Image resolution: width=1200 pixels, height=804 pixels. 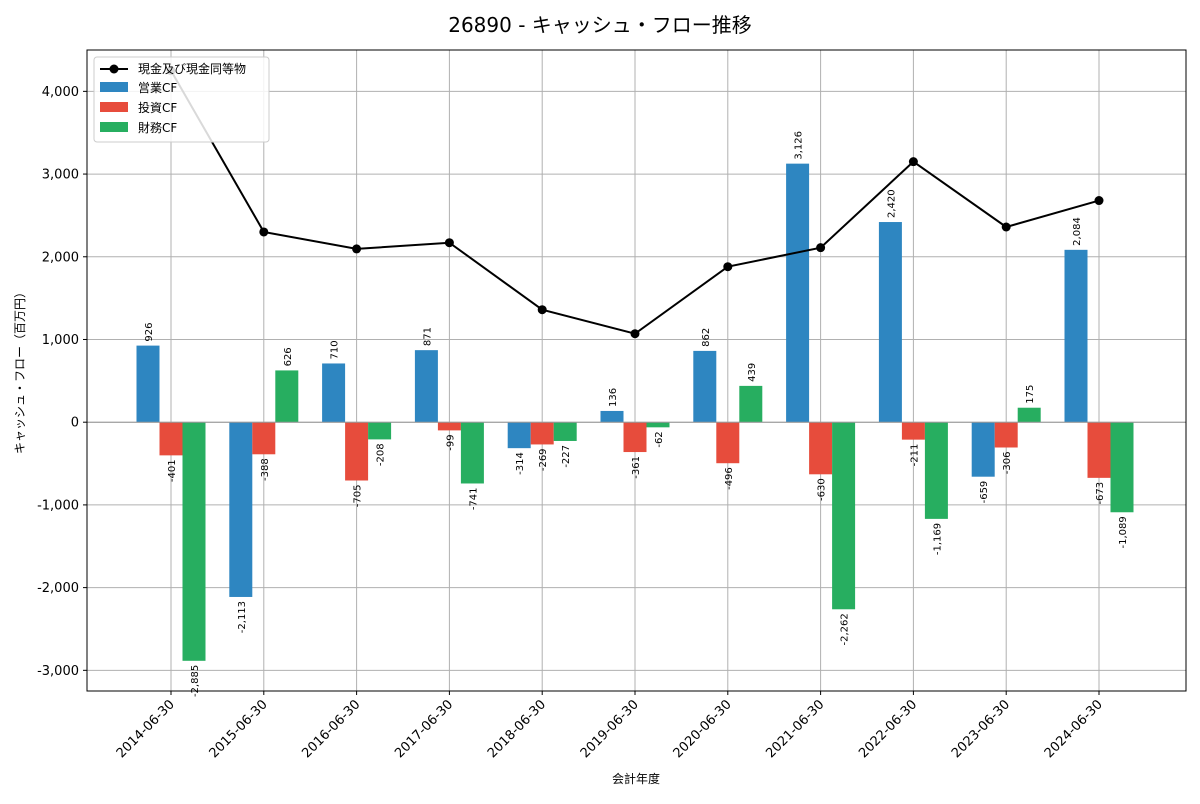 I want to click on legend-label-cash: 現金及び現金同等物, so click(x=192, y=68).